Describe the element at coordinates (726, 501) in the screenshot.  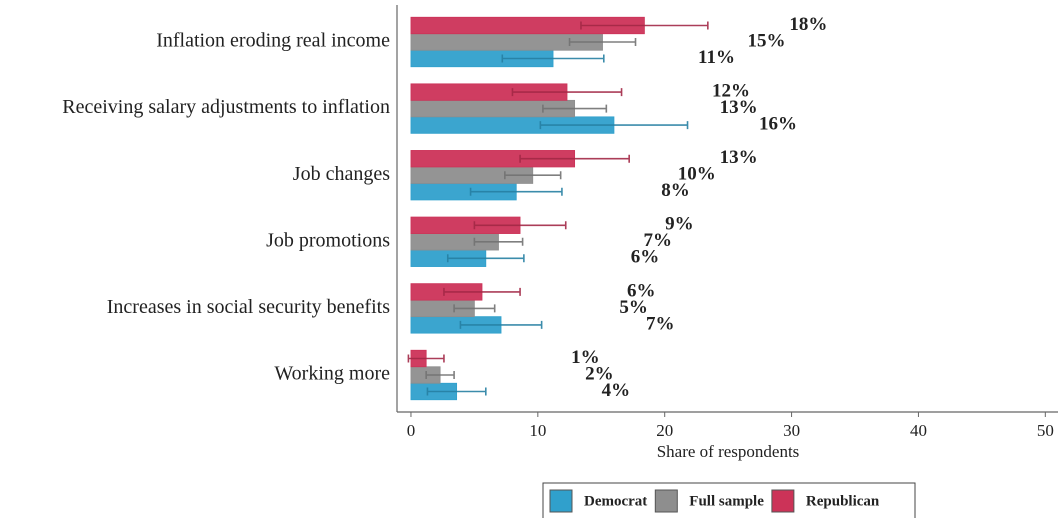
I see `legend-label: Full sample` at that location.